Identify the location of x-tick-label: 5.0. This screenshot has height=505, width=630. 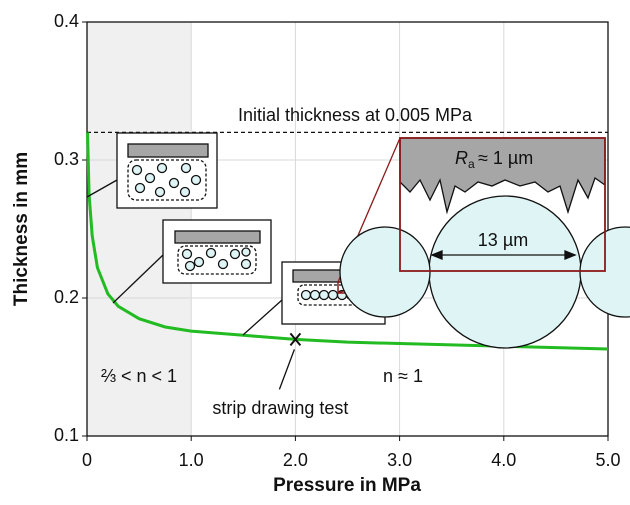
(607, 460).